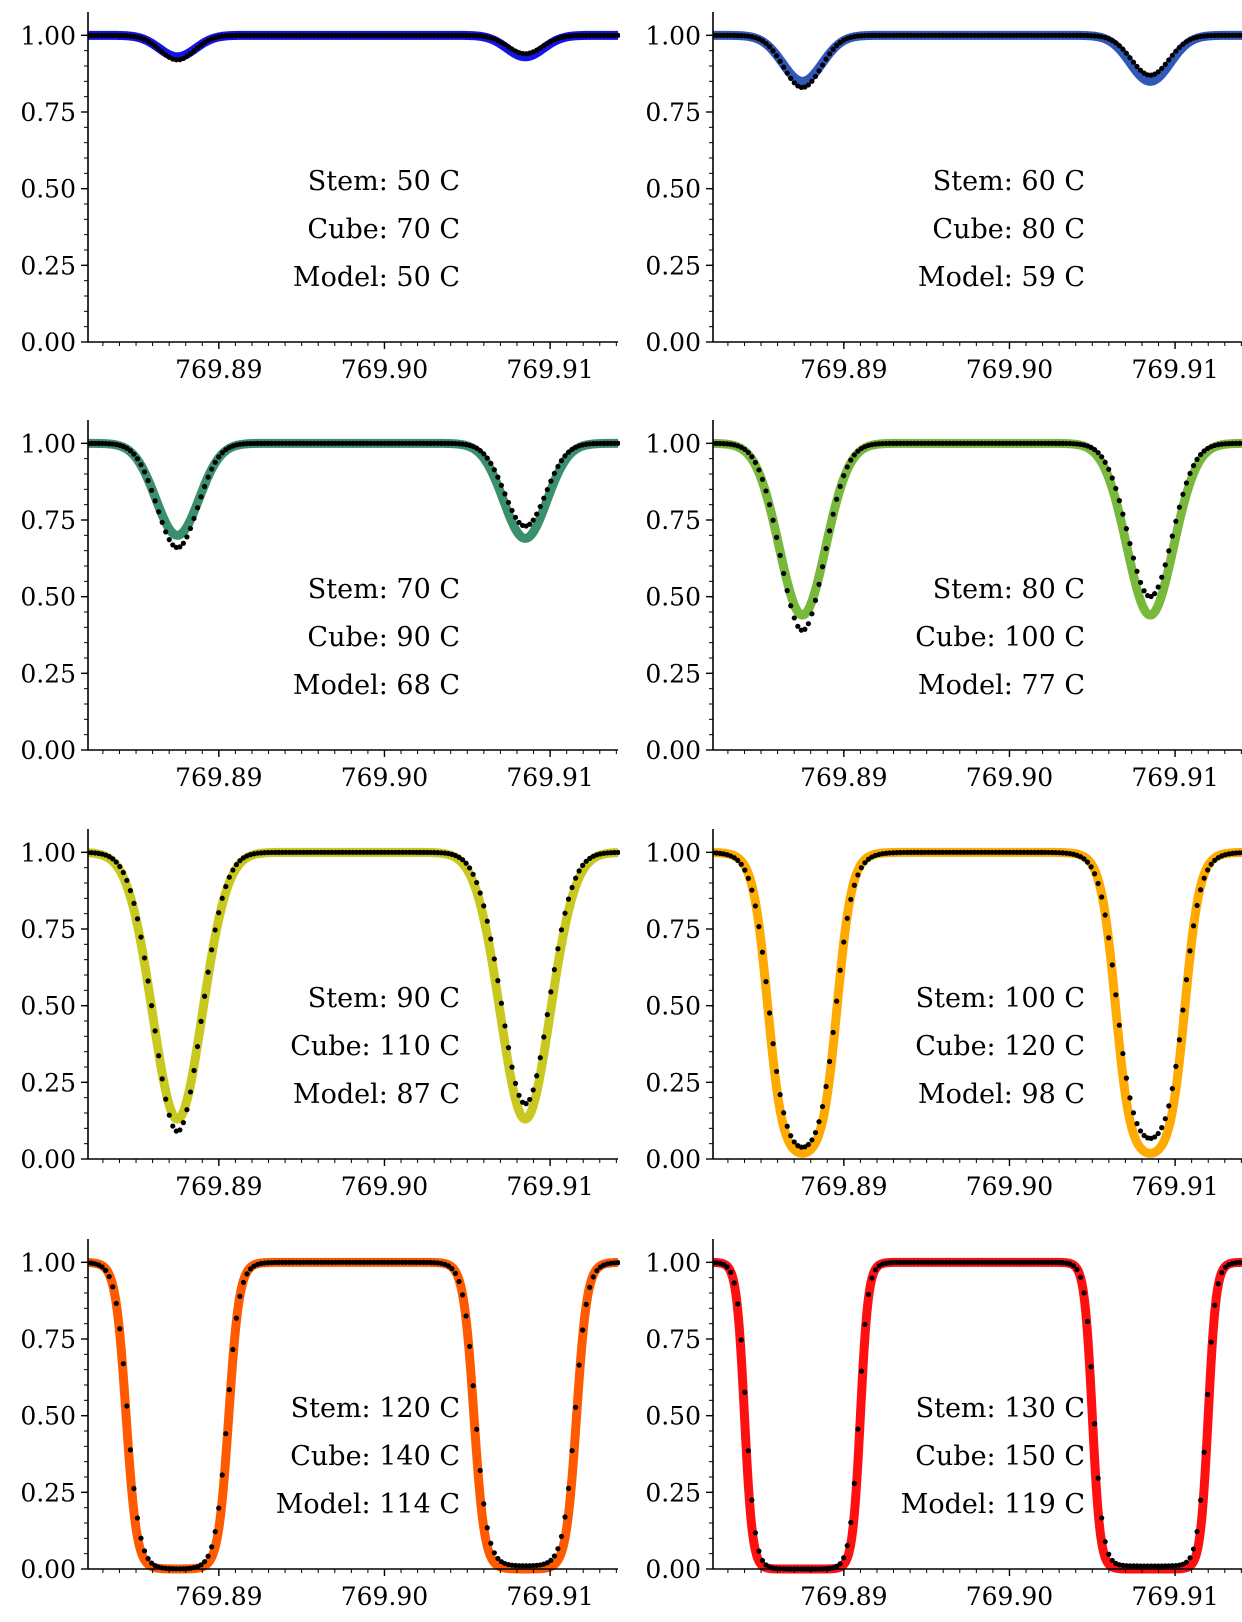  I want to click on y-tick-label: 1.00, so click(48, 852).